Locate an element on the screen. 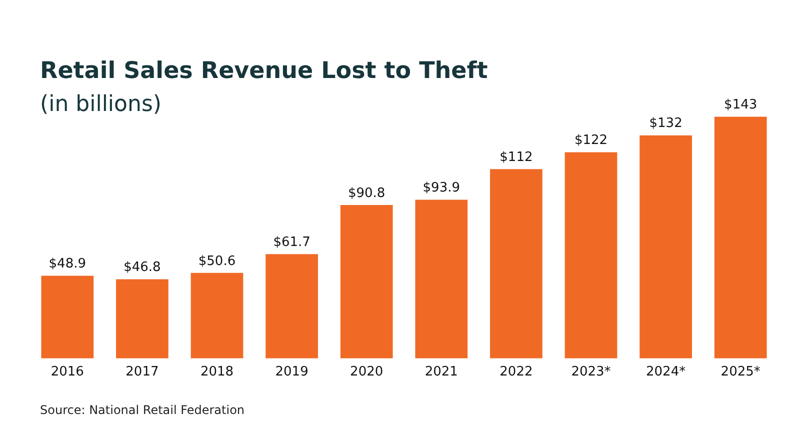 The width and height of the screenshot is (800, 448). x-tick-label: 2024* is located at coordinates (666, 372).